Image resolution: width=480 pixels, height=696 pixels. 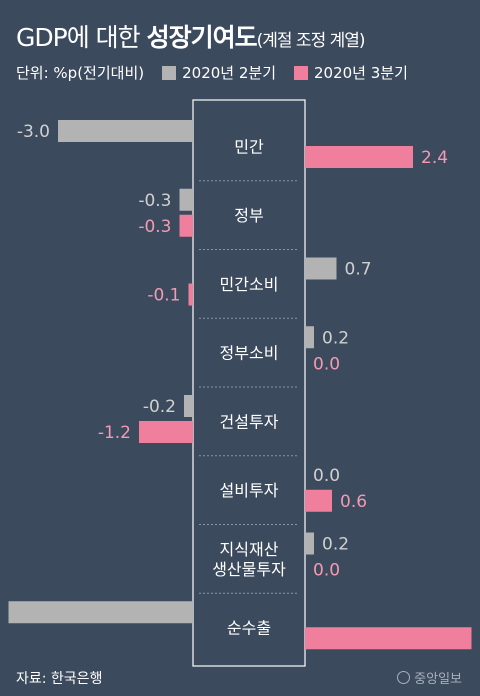 I want to click on value-label-q2: 0.0, so click(x=326, y=476).